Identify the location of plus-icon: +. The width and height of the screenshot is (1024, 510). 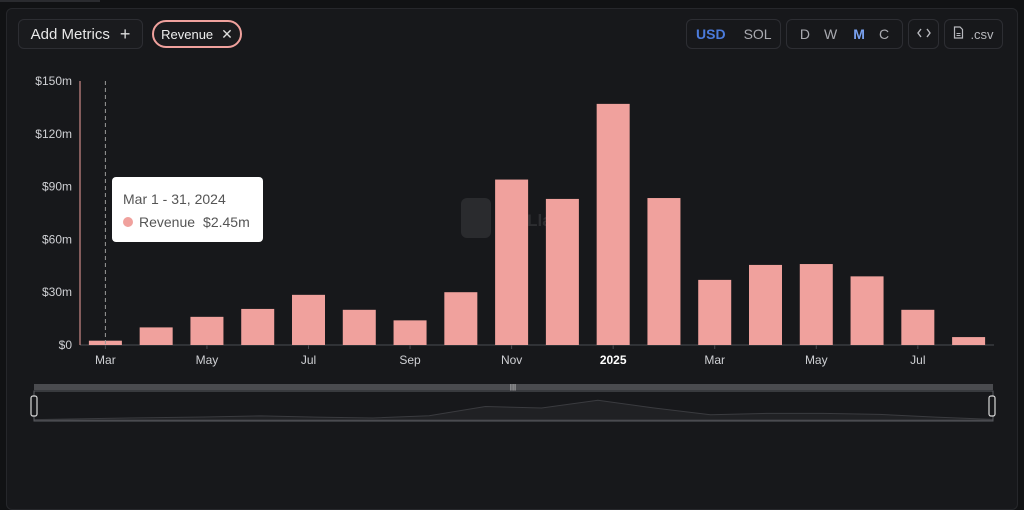
(125, 34).